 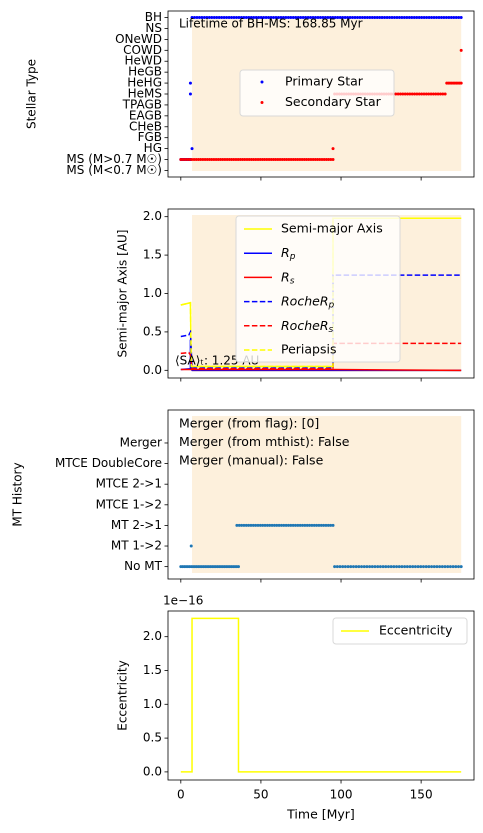 I want to click on y-tick-label: 0.5, so click(x=152, y=331).